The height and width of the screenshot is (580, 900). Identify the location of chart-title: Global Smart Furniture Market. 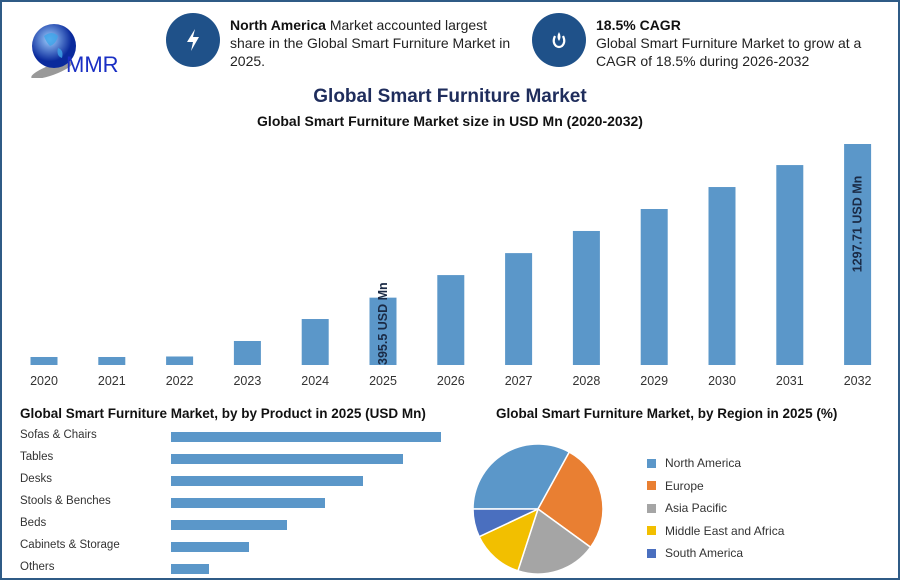
(450, 96).